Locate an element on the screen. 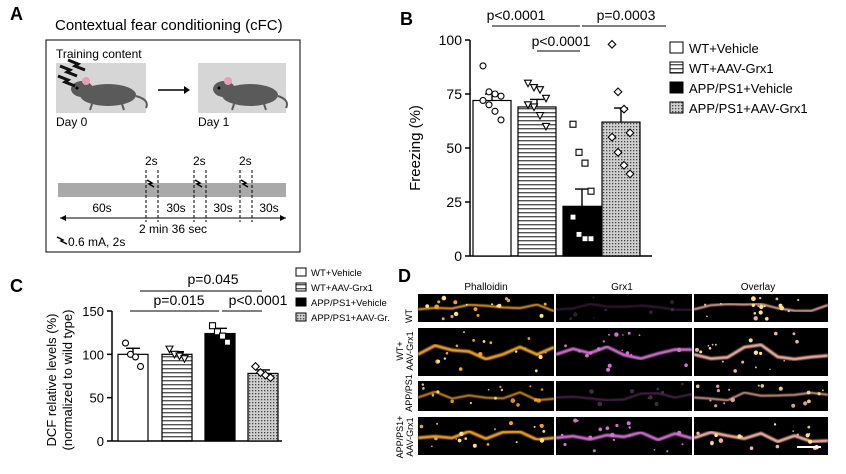 This screenshot has height=474, width=846. panel-b-ylabel: Freezing (%) is located at coordinates (415, 148).